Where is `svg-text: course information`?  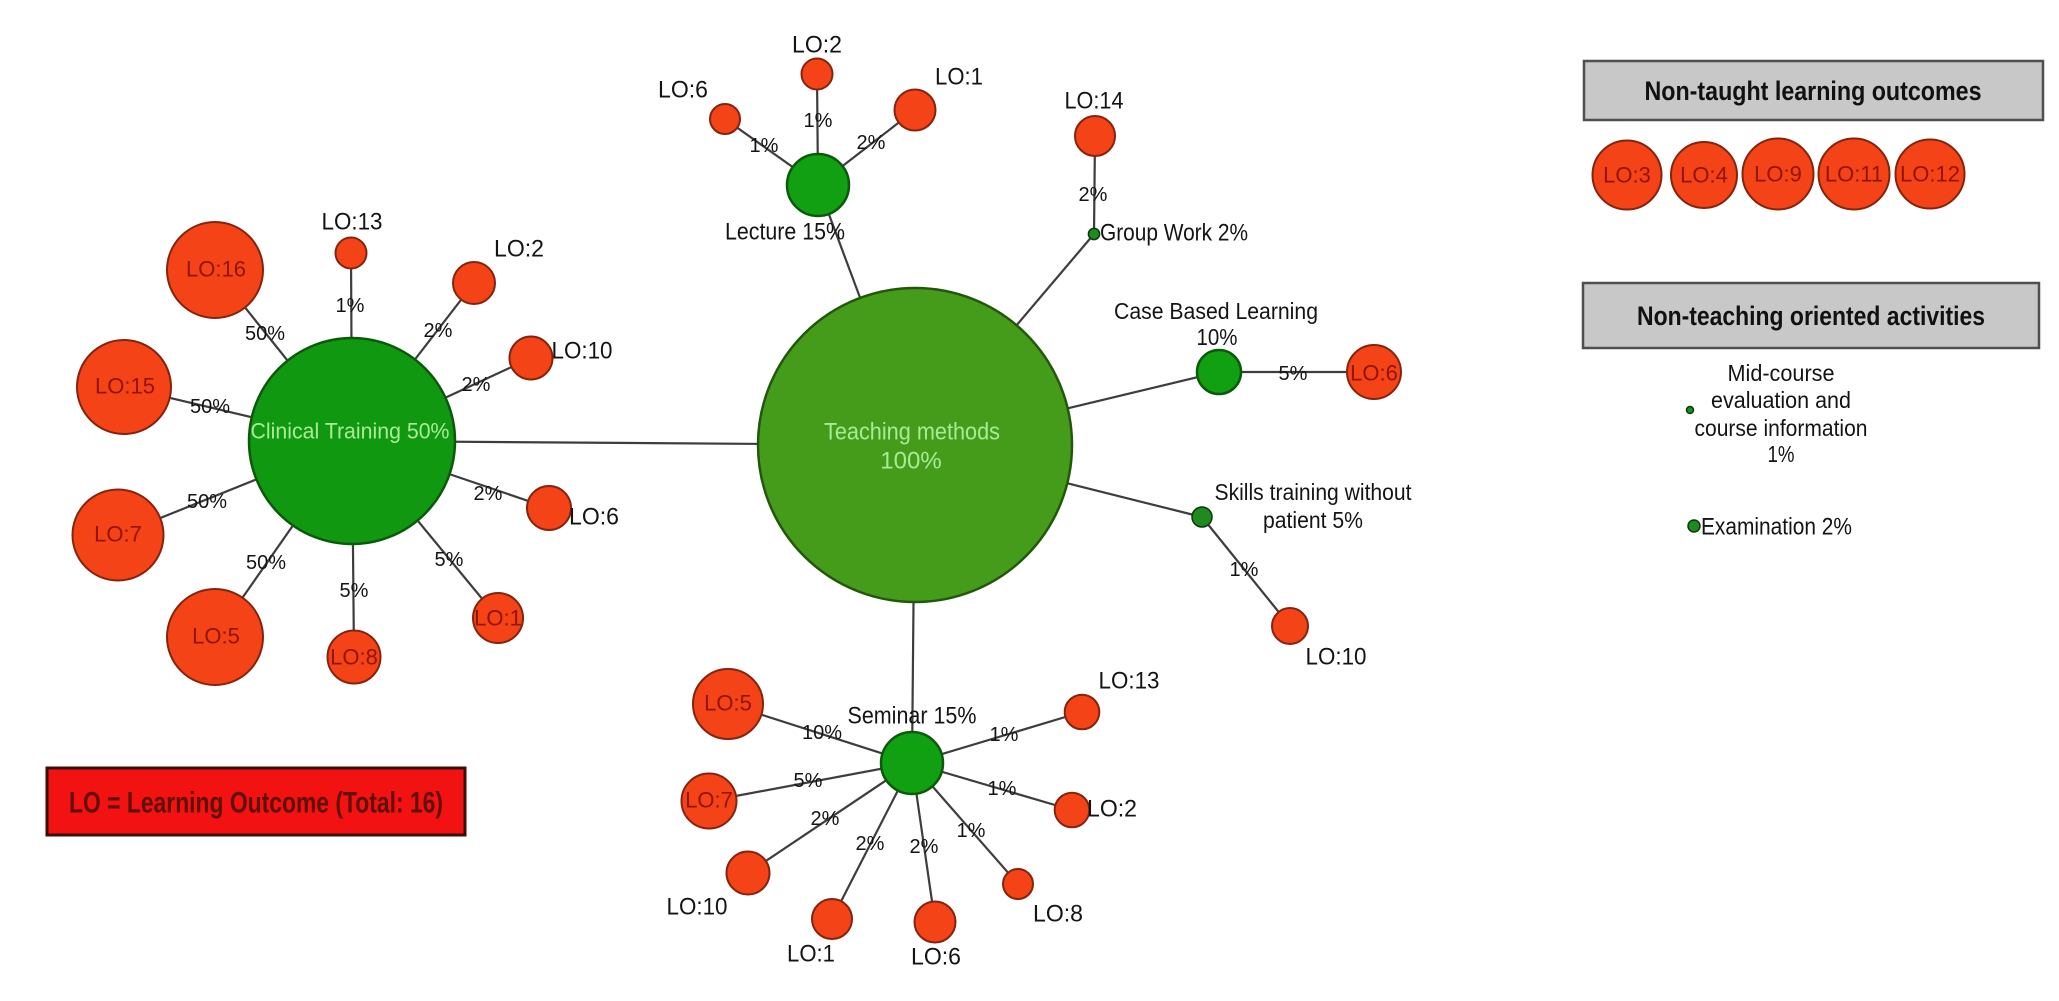
svg-text: course information is located at coordinates (1781, 428).